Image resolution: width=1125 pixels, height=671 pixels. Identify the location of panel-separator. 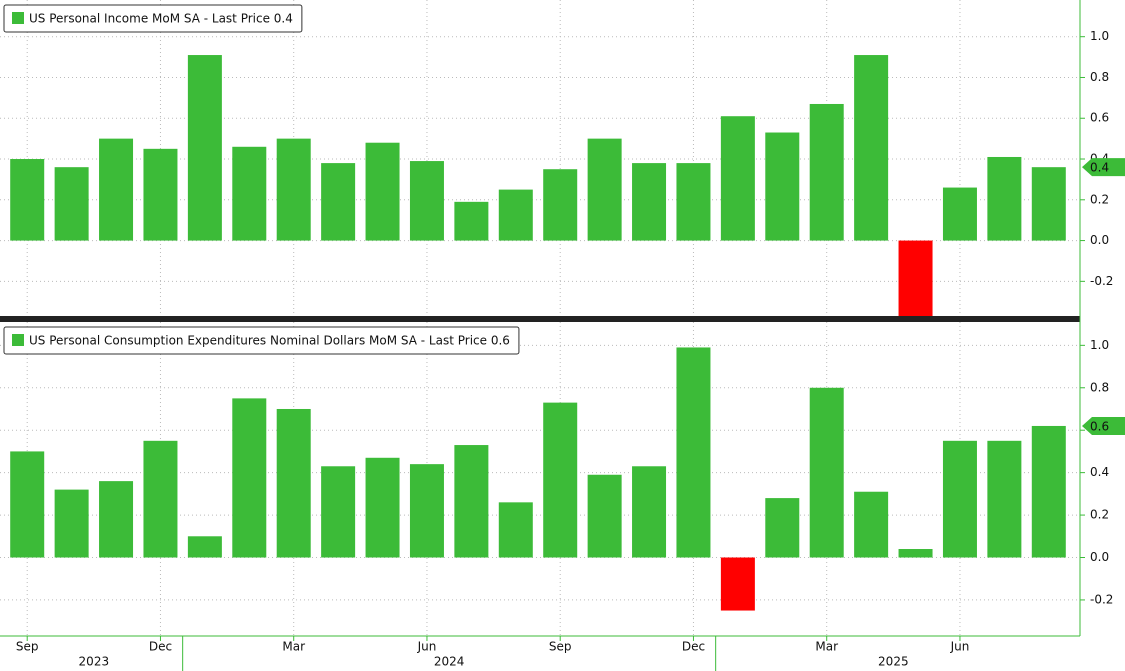
(540, 319).